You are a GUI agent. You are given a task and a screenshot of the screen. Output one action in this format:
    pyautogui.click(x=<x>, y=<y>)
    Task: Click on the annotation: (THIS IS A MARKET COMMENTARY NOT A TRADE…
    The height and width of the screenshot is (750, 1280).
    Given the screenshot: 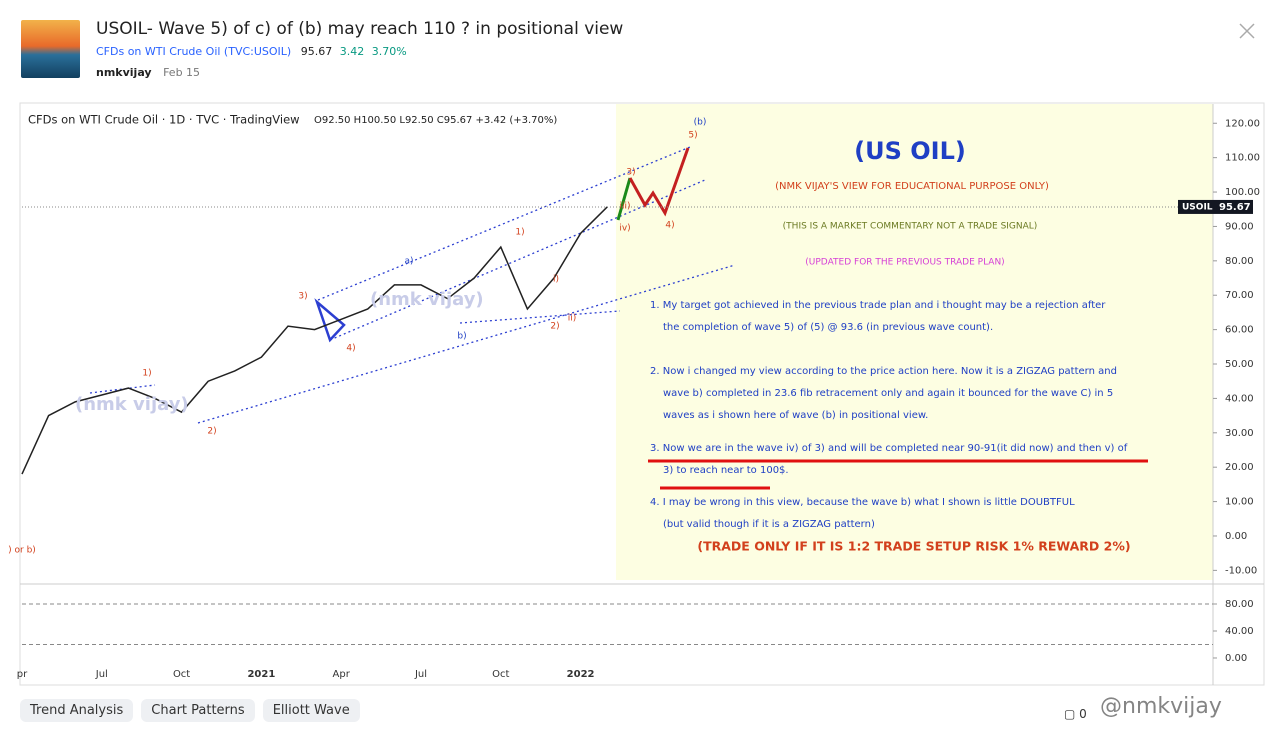 What is the action you would take?
    pyautogui.click(x=910, y=227)
    